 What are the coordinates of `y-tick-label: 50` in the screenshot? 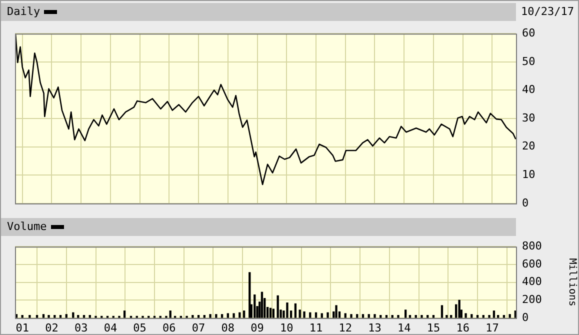 It's located at (529, 61).